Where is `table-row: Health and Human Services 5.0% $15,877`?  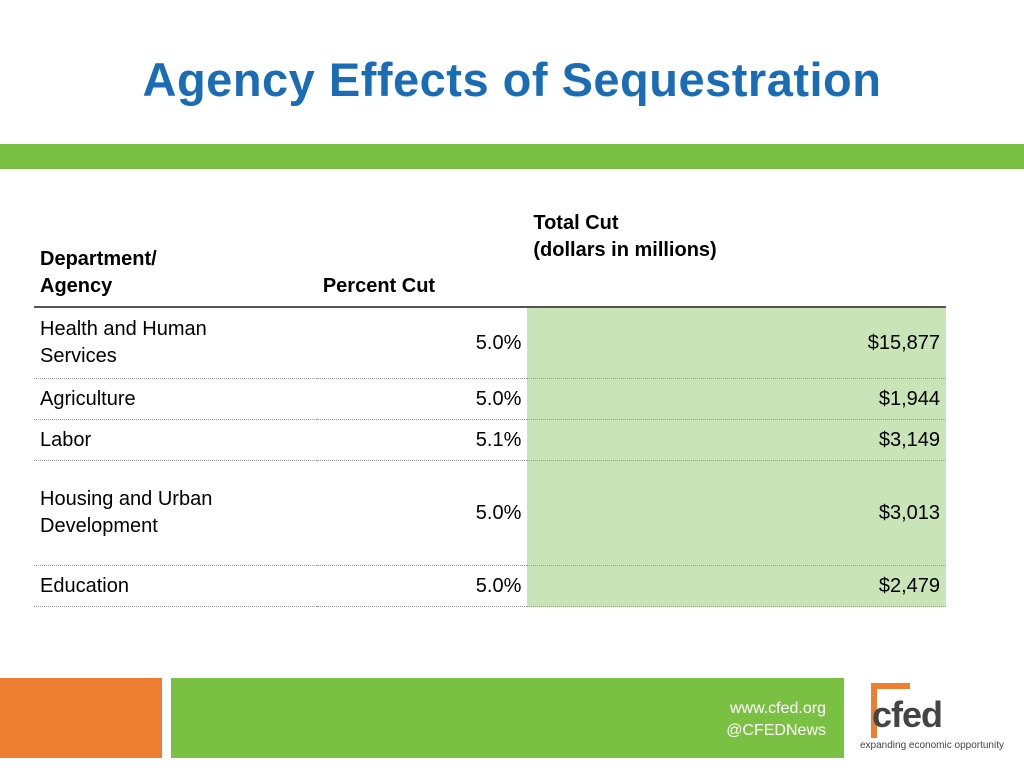 table-row: Health and Human Services 5.0% $15,877 is located at coordinates (490, 343).